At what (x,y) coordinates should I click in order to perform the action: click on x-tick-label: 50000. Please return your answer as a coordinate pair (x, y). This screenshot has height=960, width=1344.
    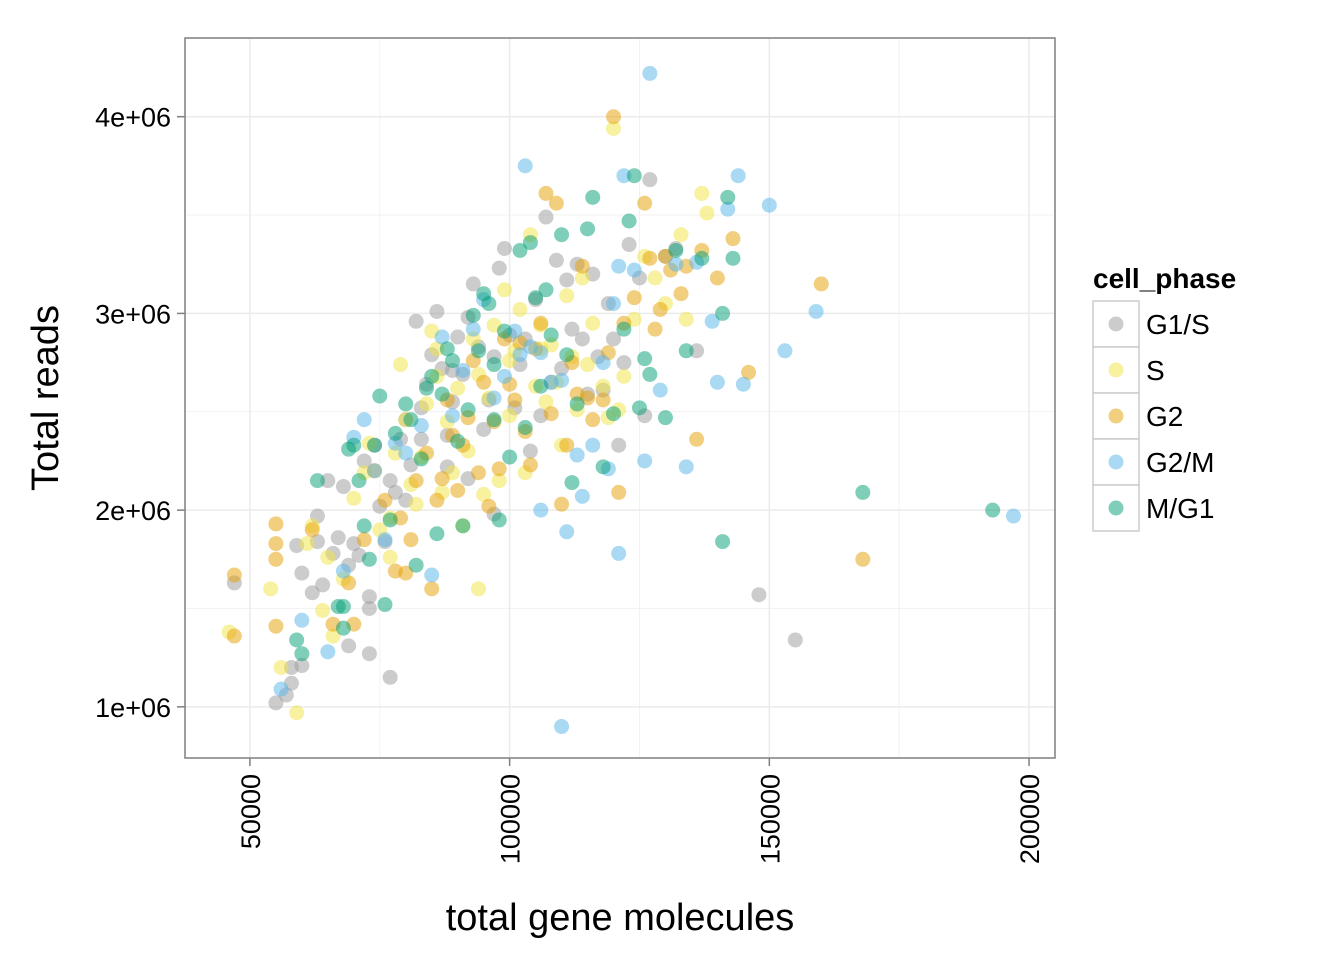
    Looking at the image, I should click on (251, 811).